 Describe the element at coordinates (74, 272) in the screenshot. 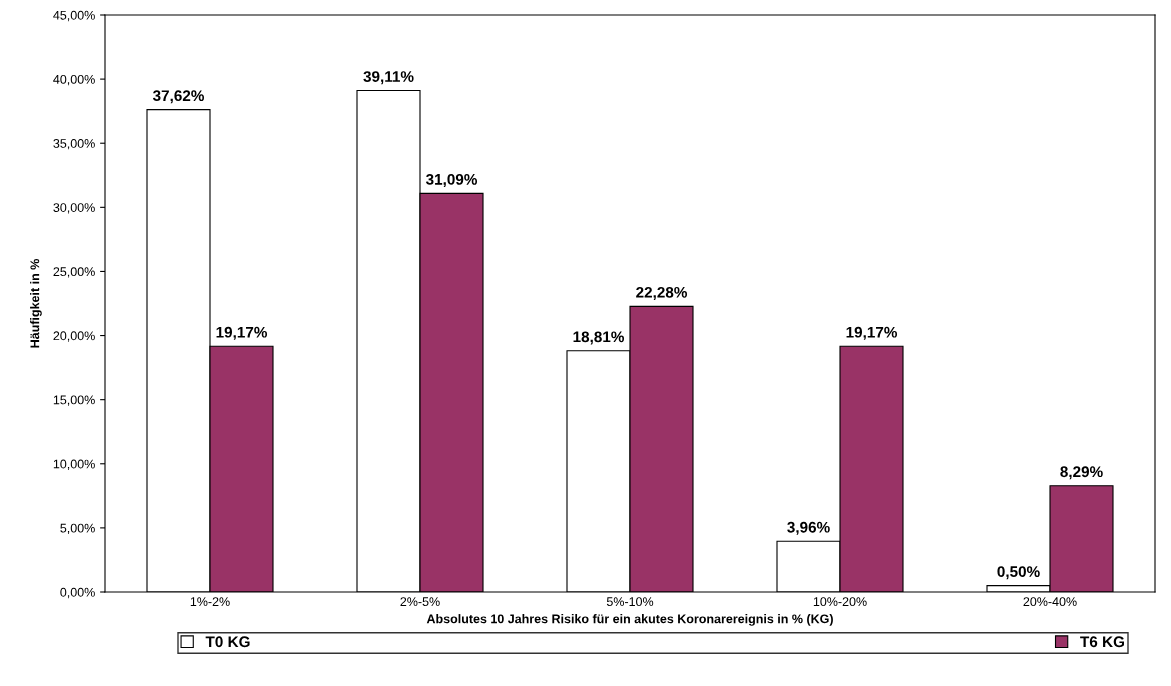

I see `y-tick-label: 25,00%` at that location.